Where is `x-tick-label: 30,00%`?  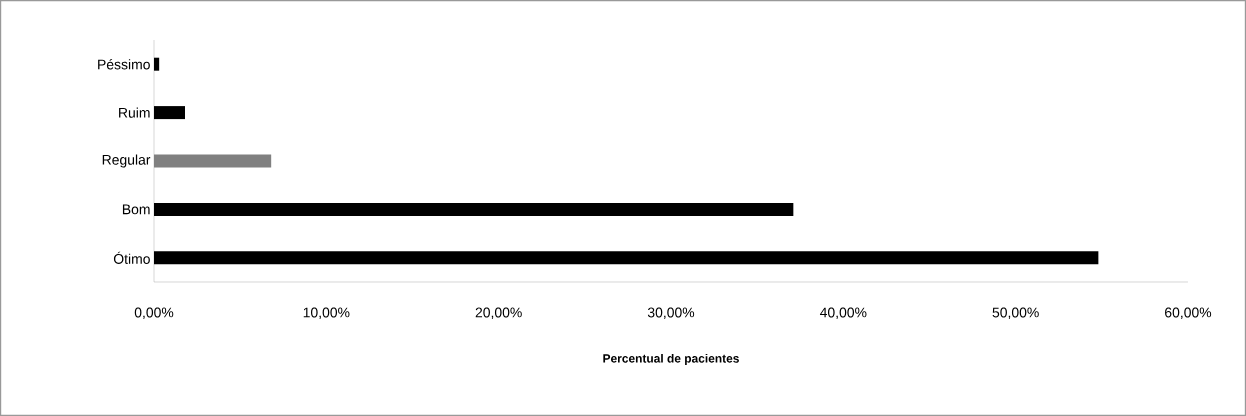
x-tick-label: 30,00% is located at coordinates (671, 313).